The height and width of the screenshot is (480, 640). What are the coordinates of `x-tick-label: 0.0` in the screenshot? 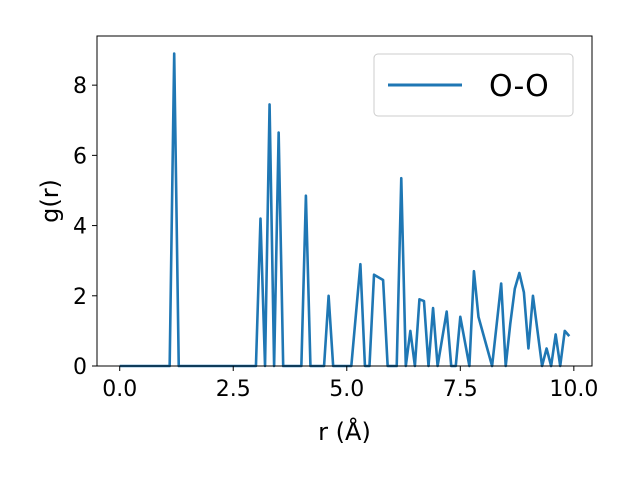 It's located at (119, 389).